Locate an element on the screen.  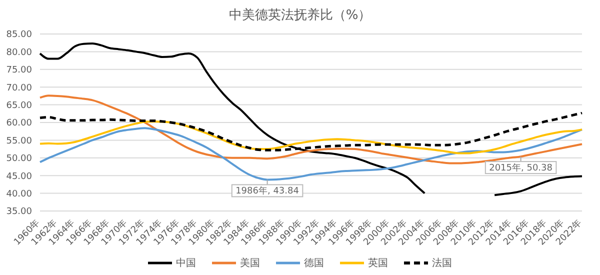
annotation: 2015年, 50.38 is located at coordinates (521, 168).